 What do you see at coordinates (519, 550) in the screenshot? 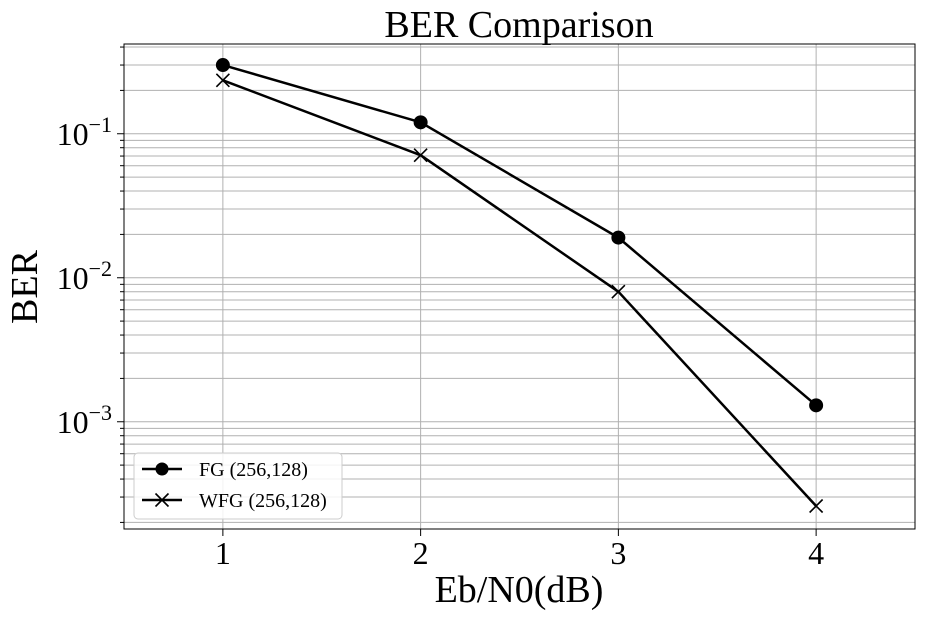
I see `x-axis: 1 2 3 4` at bounding box center [519, 550].